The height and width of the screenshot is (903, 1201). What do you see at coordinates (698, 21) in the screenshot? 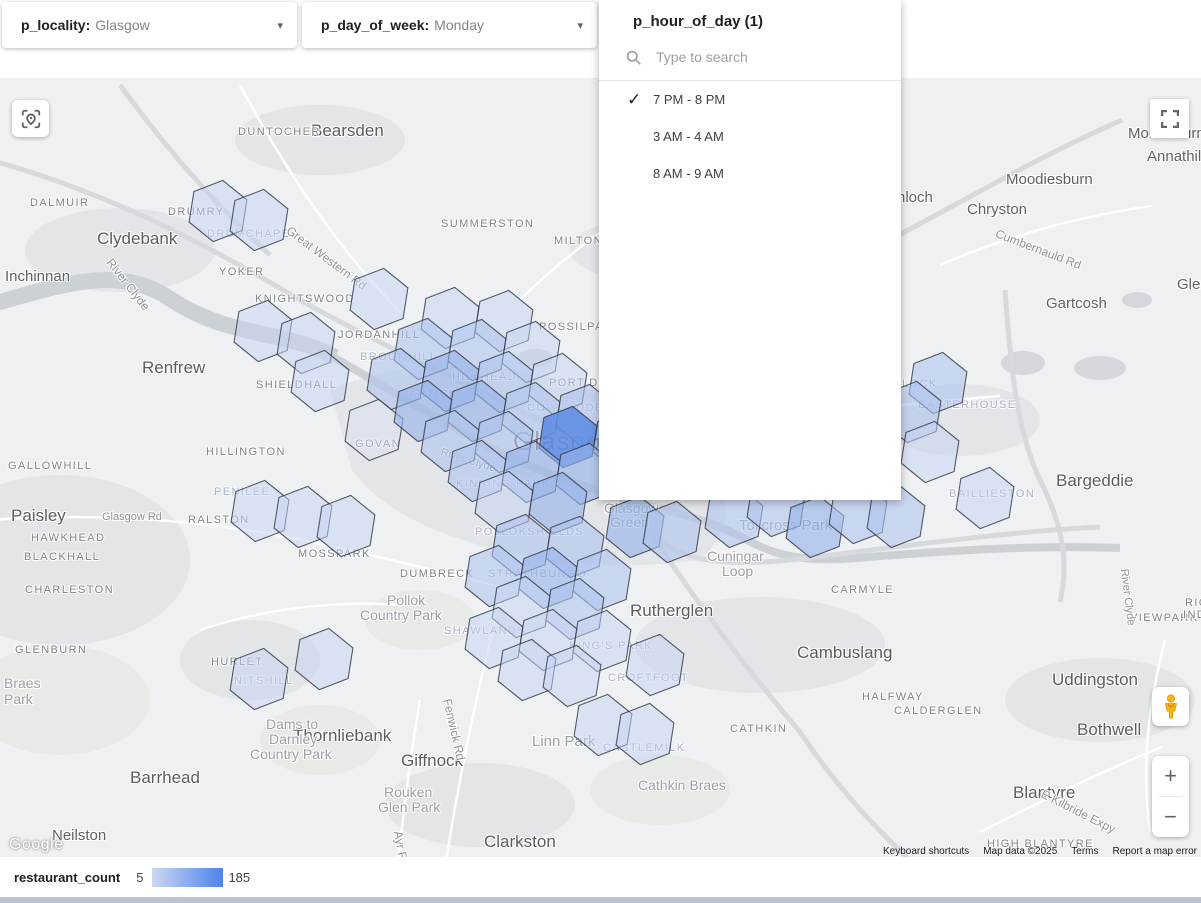
I see `dropdown-title: p_hour_of_day (1)` at bounding box center [698, 21].